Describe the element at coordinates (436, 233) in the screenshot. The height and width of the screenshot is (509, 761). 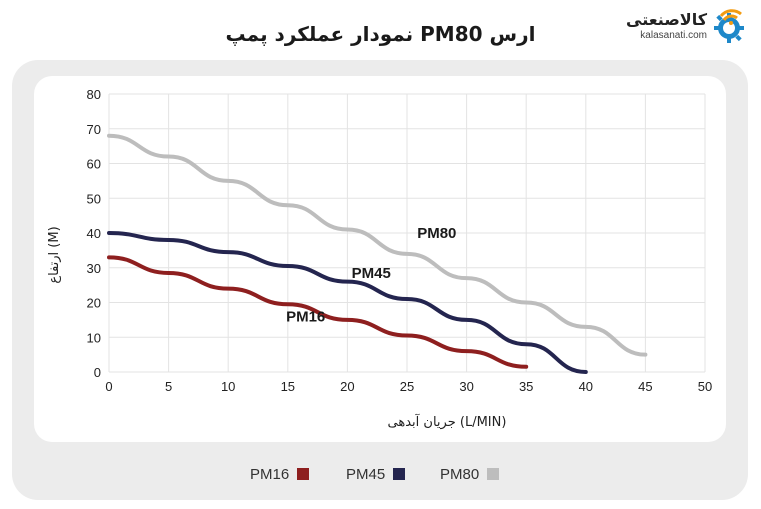
I see `series-annotation-pm80: PM80` at that location.